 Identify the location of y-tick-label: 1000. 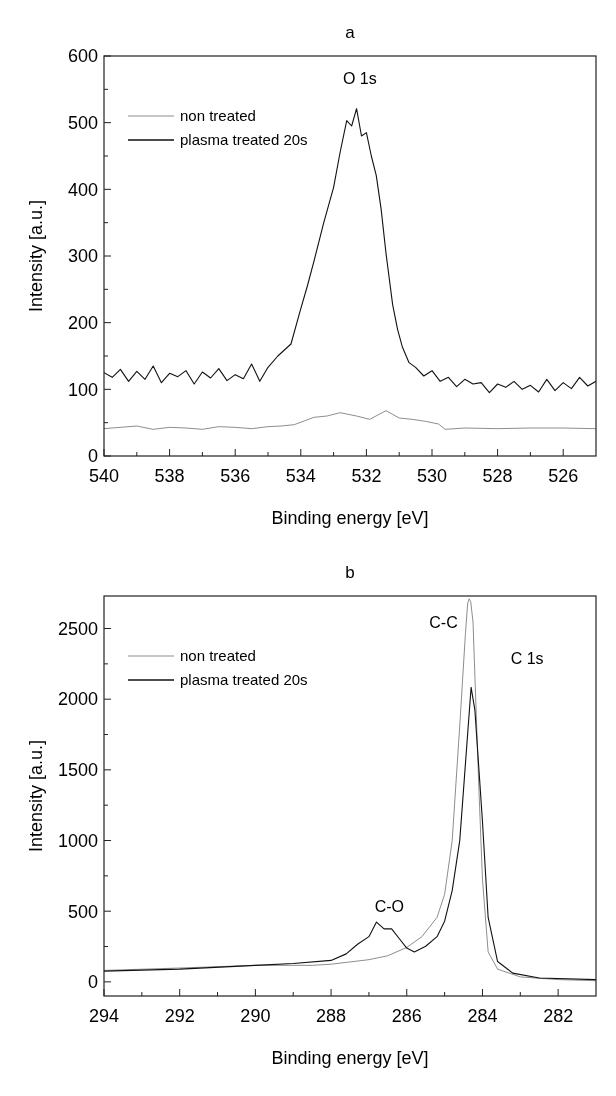
(77, 840).